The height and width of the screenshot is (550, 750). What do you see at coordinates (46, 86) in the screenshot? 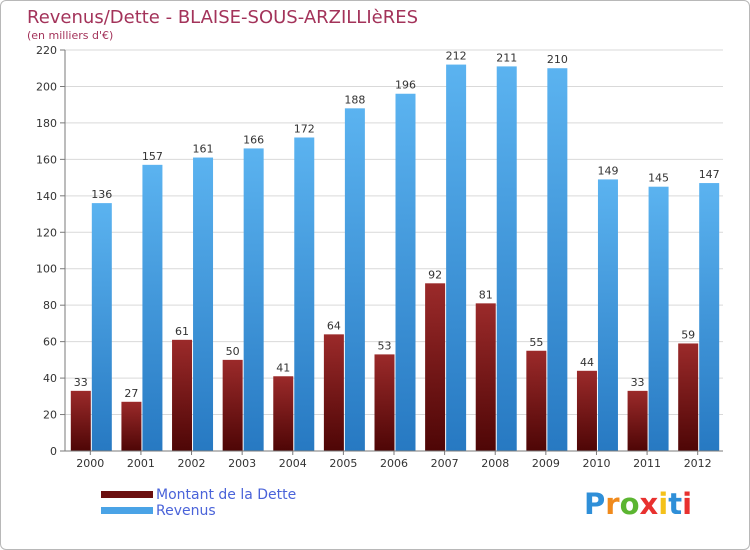
I see `y-tick-label: 200` at bounding box center [46, 86].